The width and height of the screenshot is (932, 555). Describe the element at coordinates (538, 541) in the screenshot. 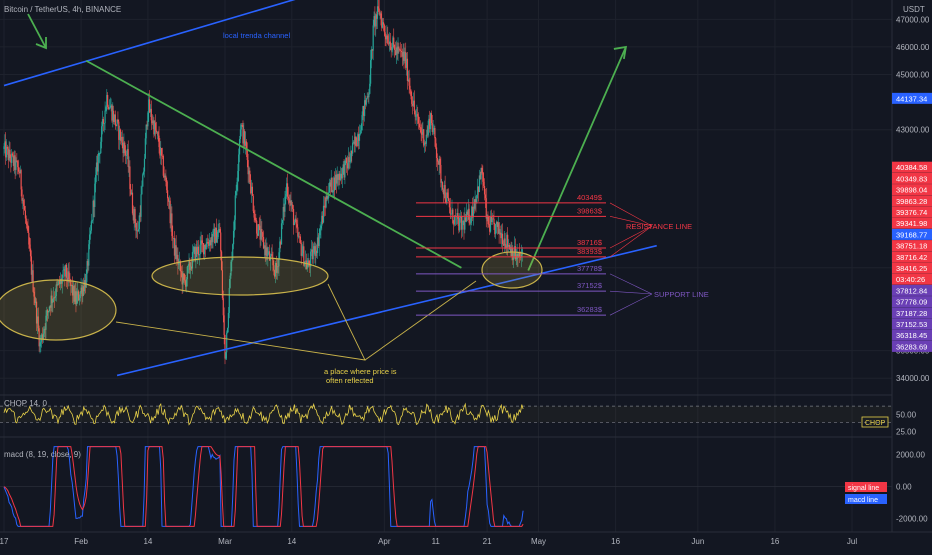

I see `time-tick-label: May` at that location.